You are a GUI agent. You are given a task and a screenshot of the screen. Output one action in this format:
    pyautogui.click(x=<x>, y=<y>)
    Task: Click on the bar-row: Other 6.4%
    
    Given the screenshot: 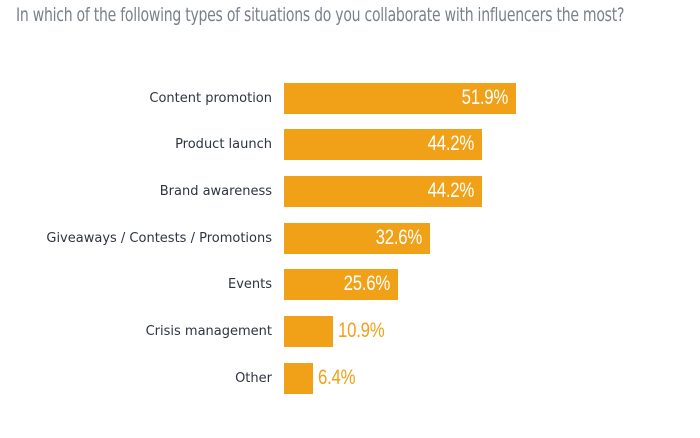 What is the action you would take?
    pyautogui.click(x=350, y=379)
    